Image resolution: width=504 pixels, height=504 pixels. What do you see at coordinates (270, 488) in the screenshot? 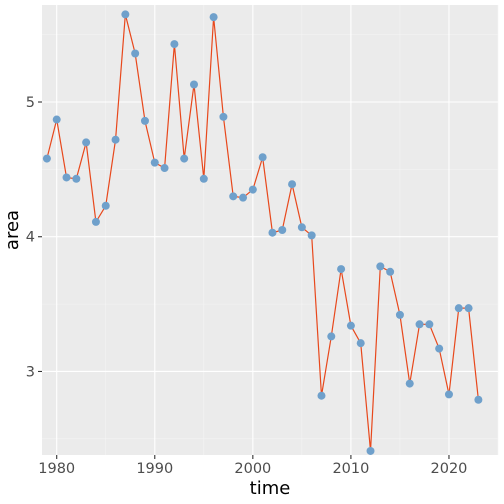
I see `x-axis-title: time` at bounding box center [270, 488].